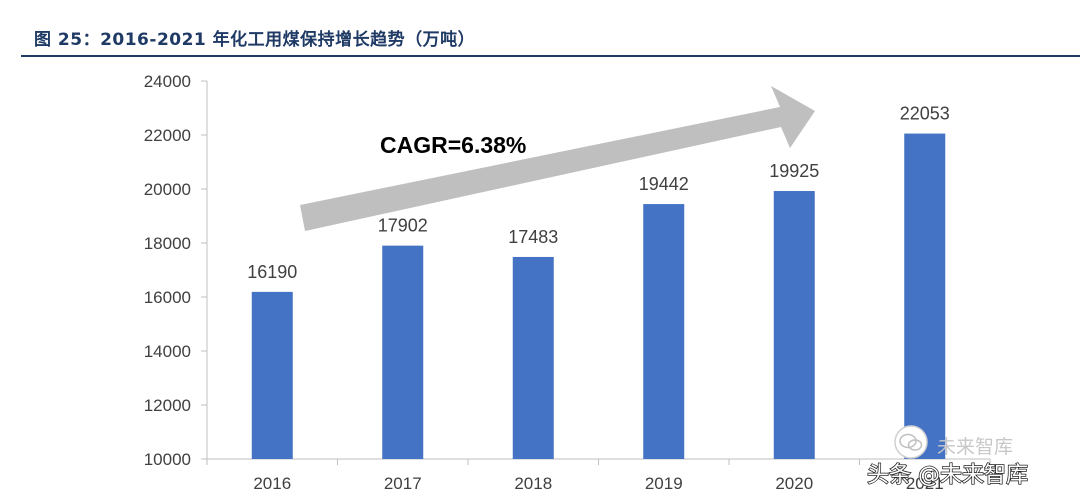  I want to click on y-tick-label: 16000, so click(167, 297).